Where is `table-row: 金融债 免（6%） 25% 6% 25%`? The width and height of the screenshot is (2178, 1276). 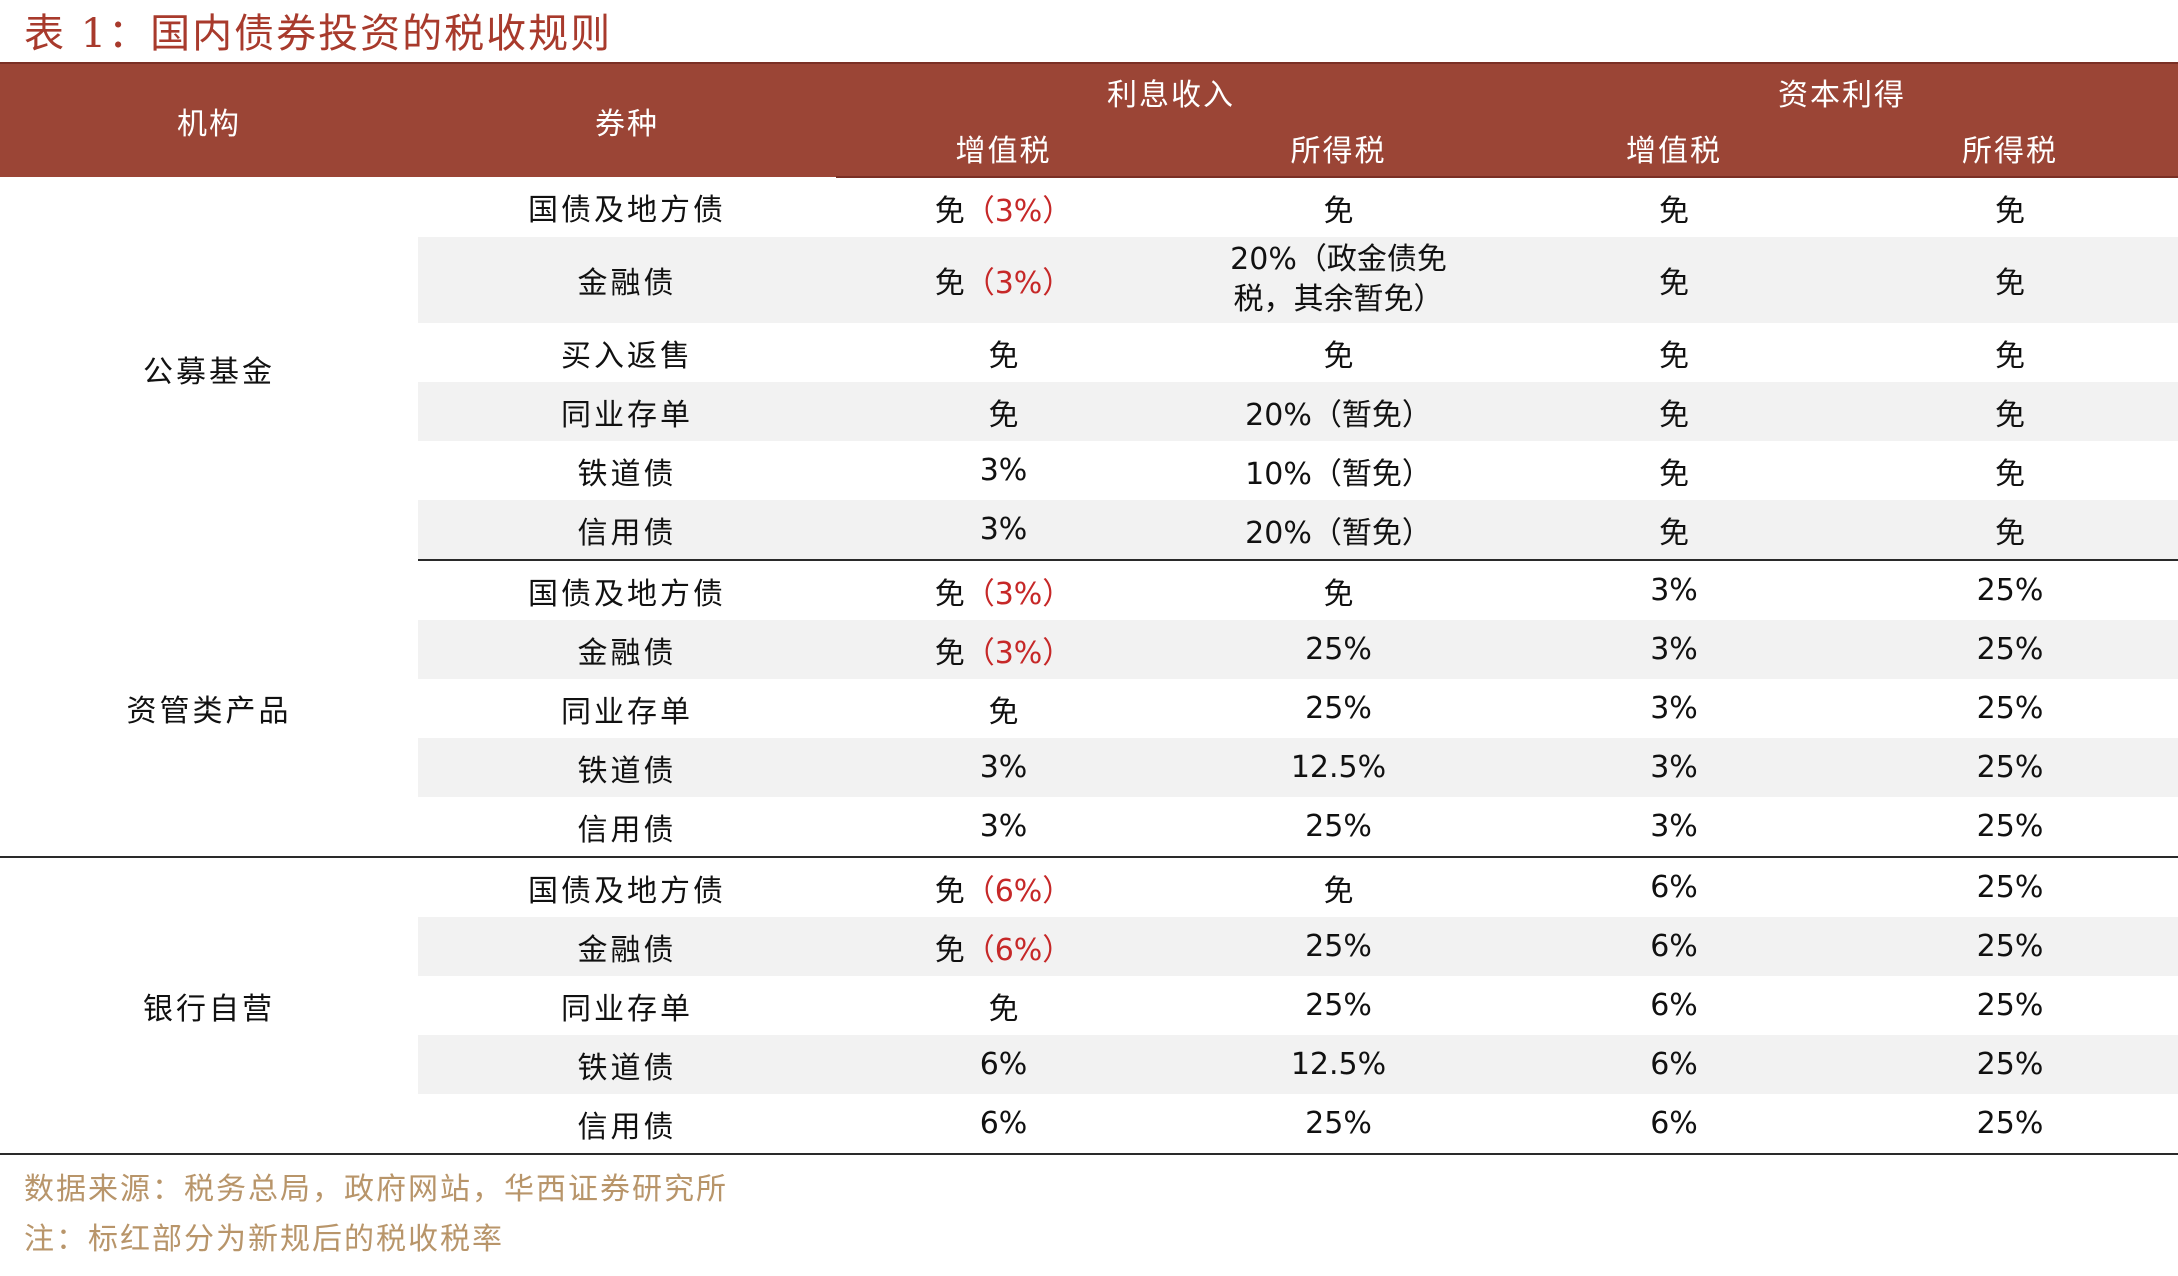 table-row: 金融债 免（6%） 25% 6% 25% is located at coordinates (1089, 946).